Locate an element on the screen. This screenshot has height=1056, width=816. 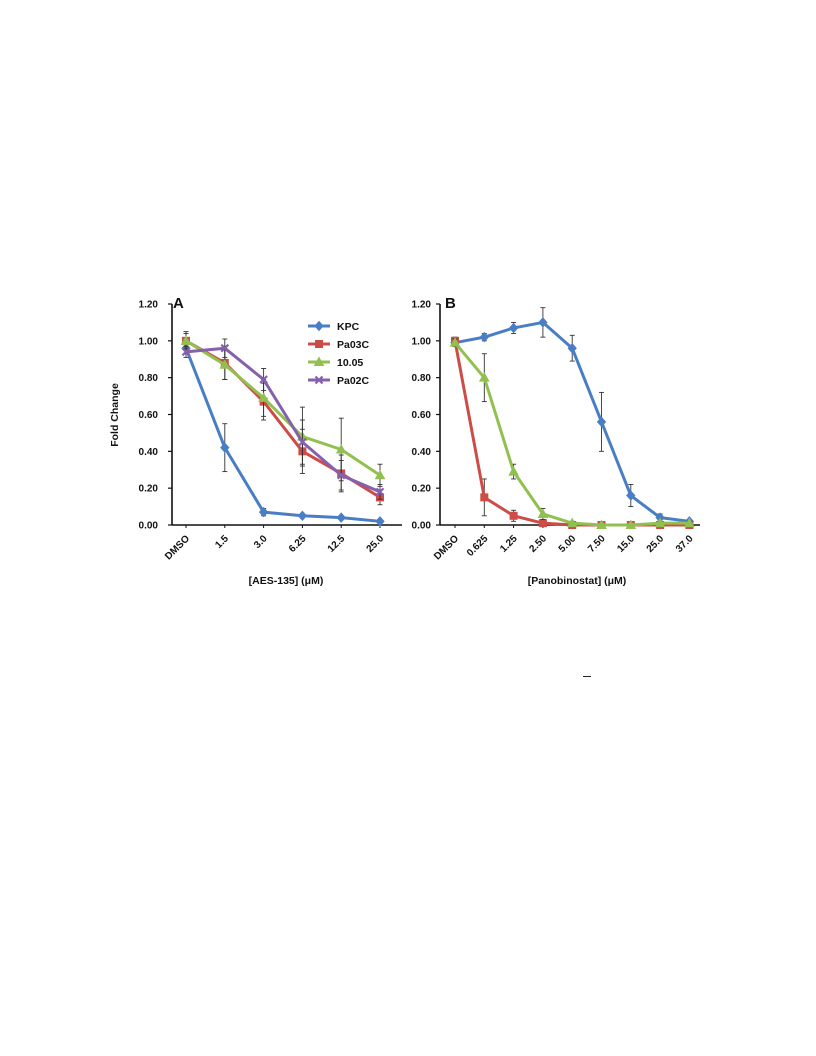
legend-item: Pa03C is located at coordinates (339, 345).